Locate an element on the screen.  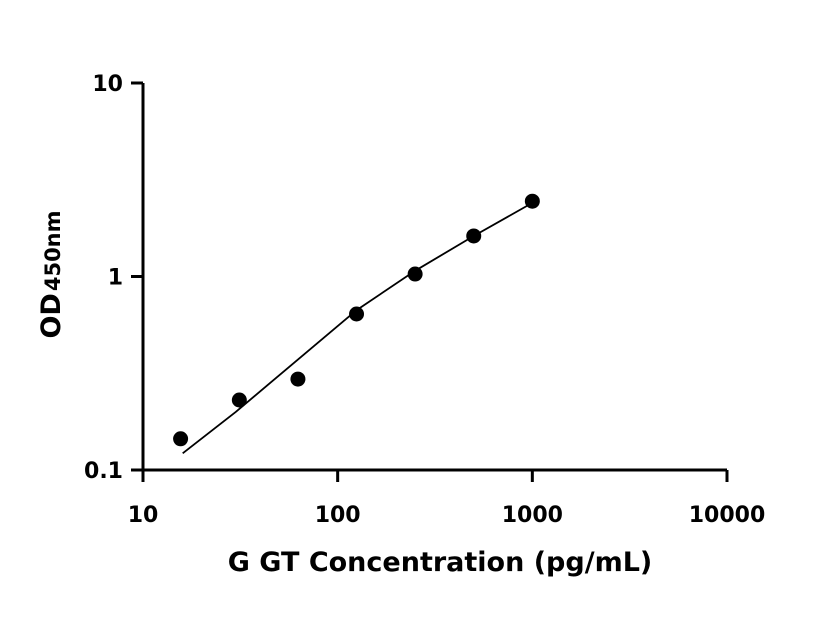
y-axis-title: OD450nm is located at coordinates (51, 274).